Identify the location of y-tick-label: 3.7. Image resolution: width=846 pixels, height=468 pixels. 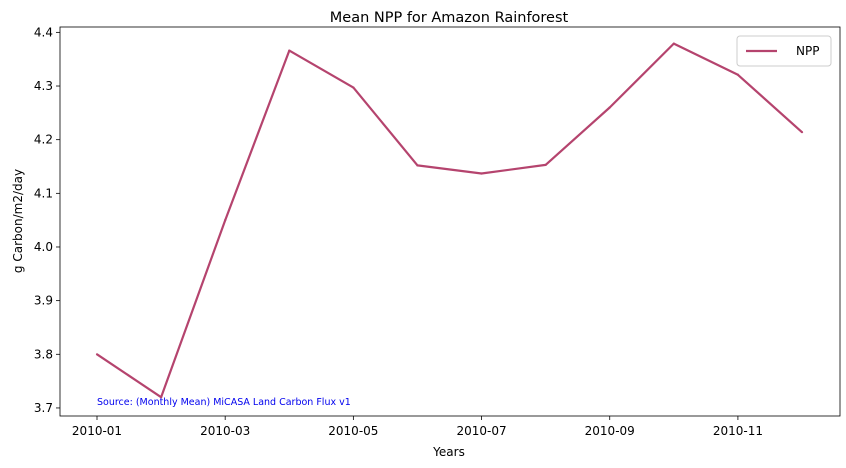
(43, 408).